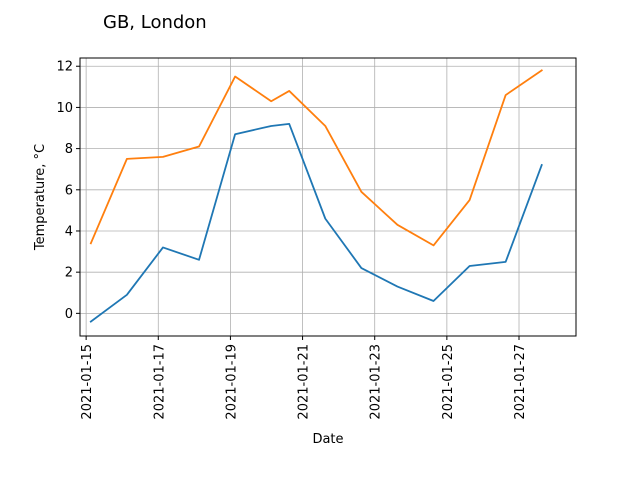 The height and width of the screenshot is (480, 640). I want to click on y-tick-label: 8, so click(69, 149).